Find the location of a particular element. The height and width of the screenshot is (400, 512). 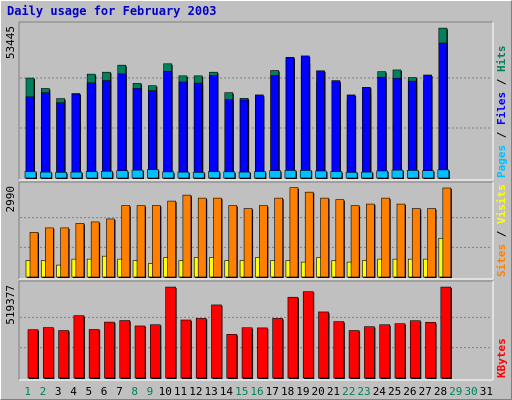

legend-entry: Sites is located at coordinates (501, 260).